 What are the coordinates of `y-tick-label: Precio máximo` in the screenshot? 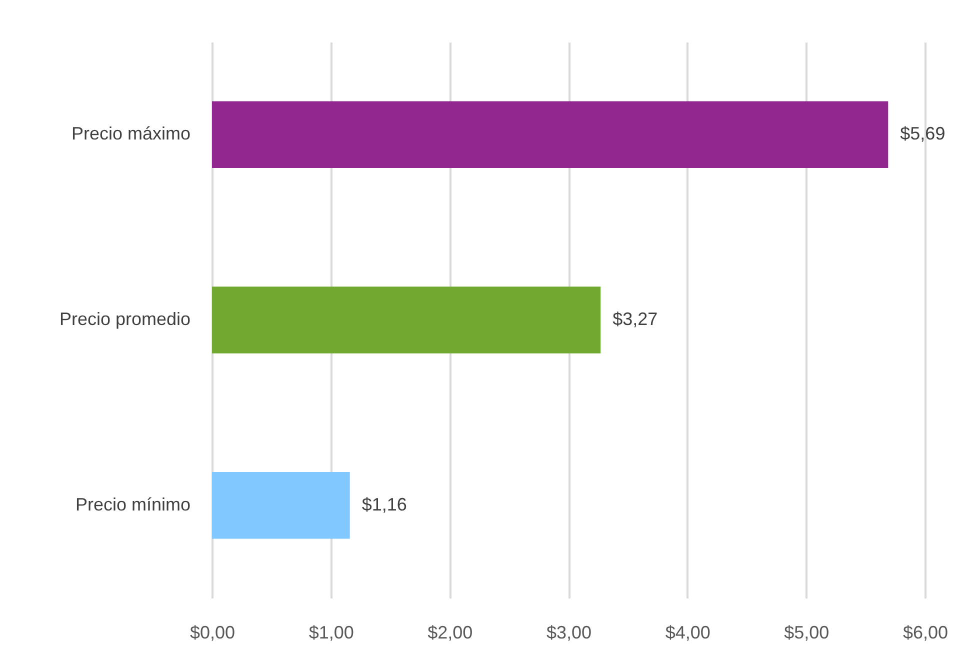 It's located at (130, 134).